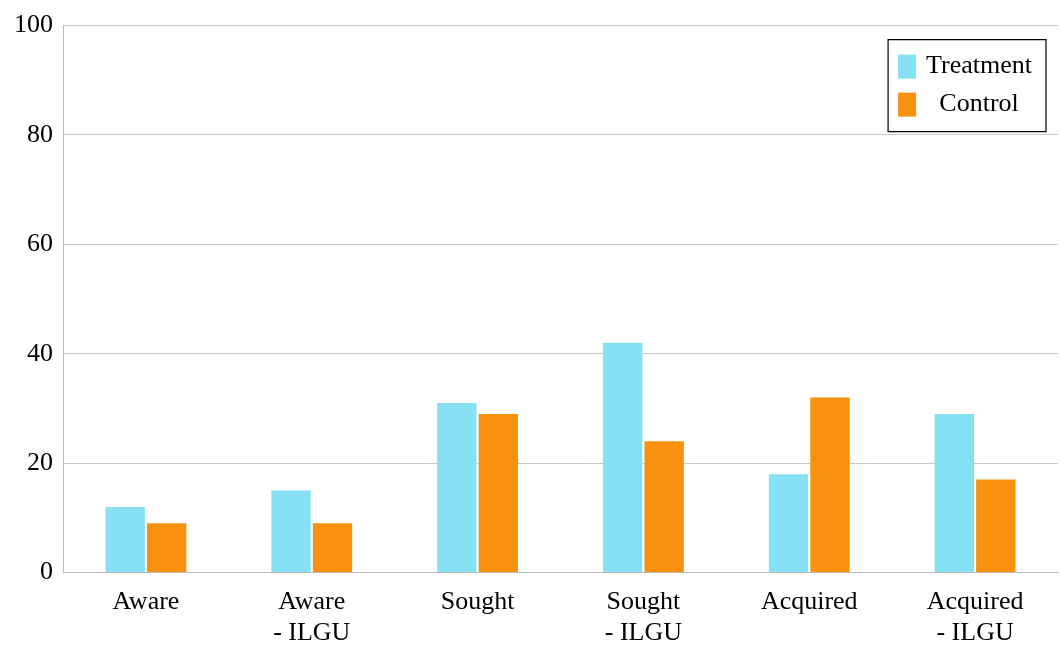 This screenshot has width=1060, height=663. What do you see at coordinates (46, 571) in the screenshot?
I see `y-tick-label: 0` at bounding box center [46, 571].